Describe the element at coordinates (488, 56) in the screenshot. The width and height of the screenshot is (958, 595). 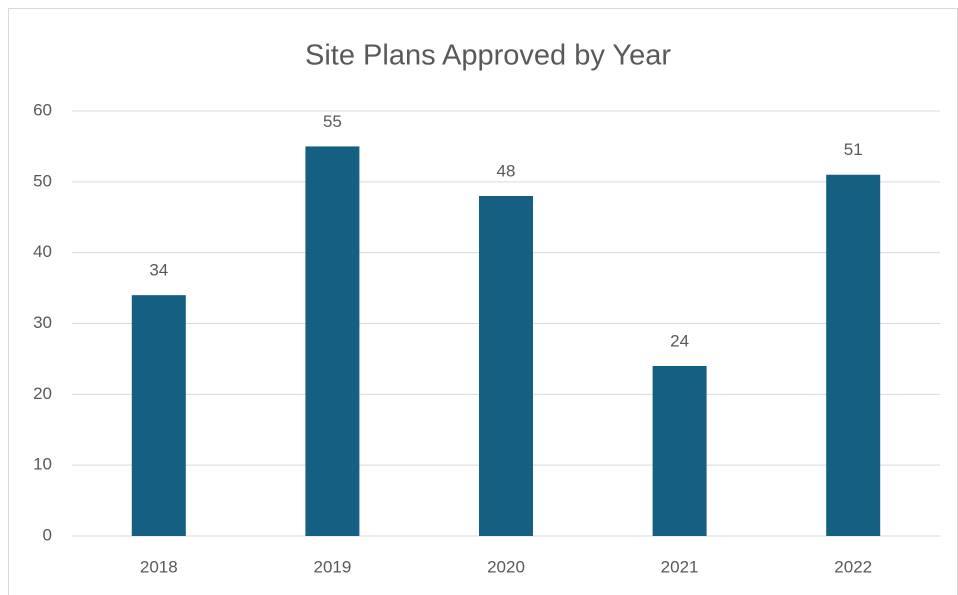
I see `chart-title: Site Plans Approved by Year` at that location.